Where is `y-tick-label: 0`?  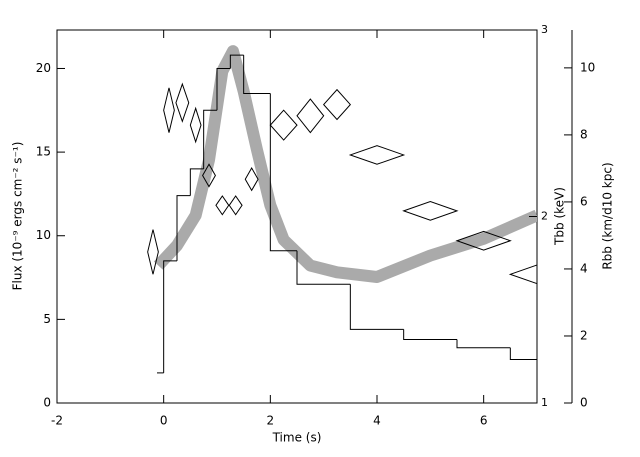 y-tick-label: 0 is located at coordinates (47, 403).